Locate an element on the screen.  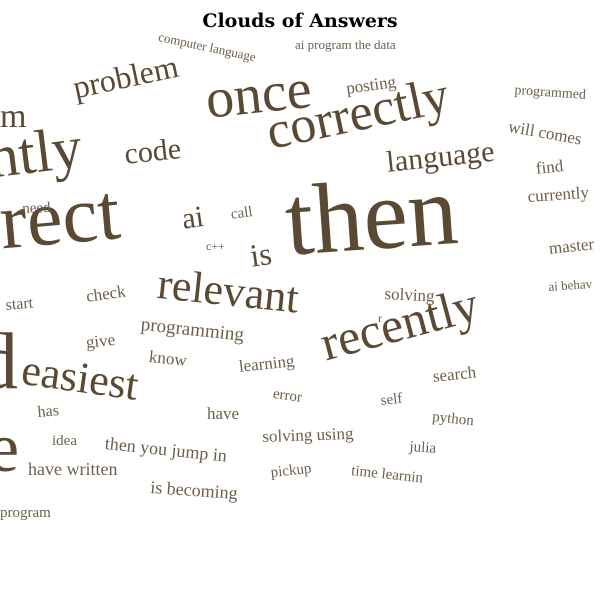
cloud-word: d is located at coordinates (9, 362).